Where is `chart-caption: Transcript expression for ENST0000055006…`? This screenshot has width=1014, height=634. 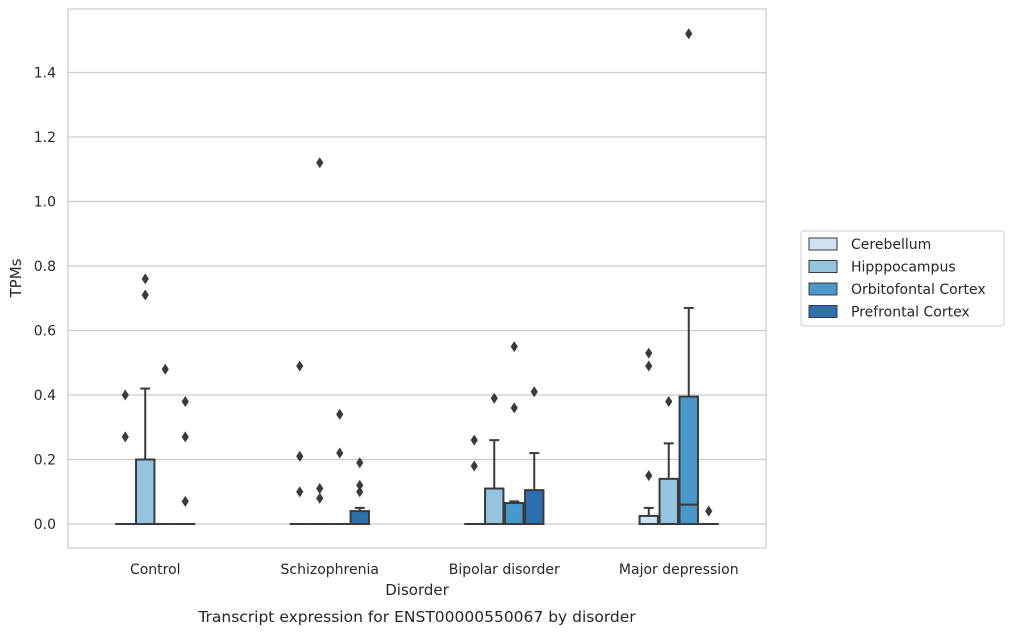
chart-caption: Transcript expression for ENST0000055006… is located at coordinates (416, 617).